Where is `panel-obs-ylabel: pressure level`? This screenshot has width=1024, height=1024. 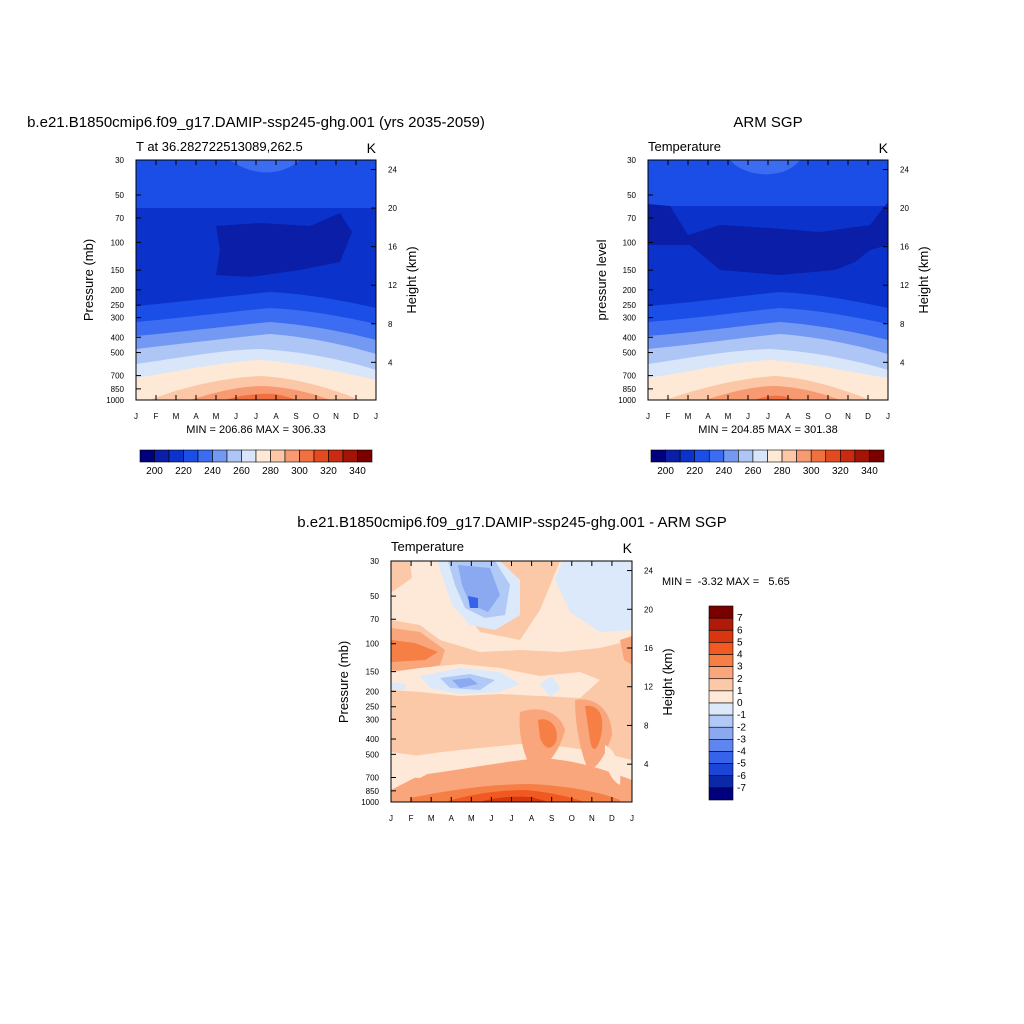
panel-obs-ylabel: pressure level is located at coordinates (601, 279).